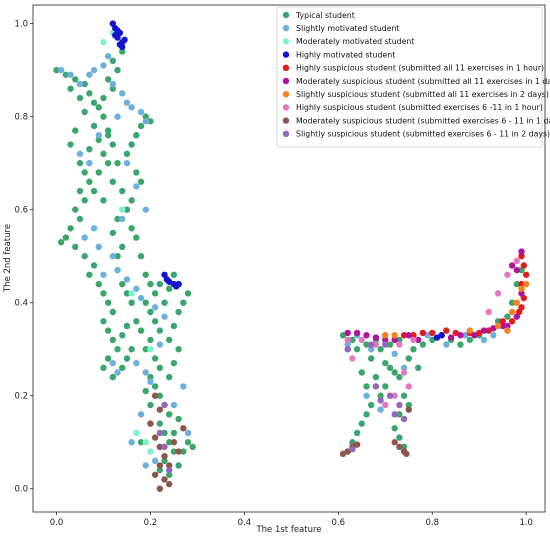 The height and width of the screenshot is (540, 550). What do you see at coordinates (526, 523) in the screenshot?
I see `x-tick-label: 1.0` at bounding box center [526, 523].